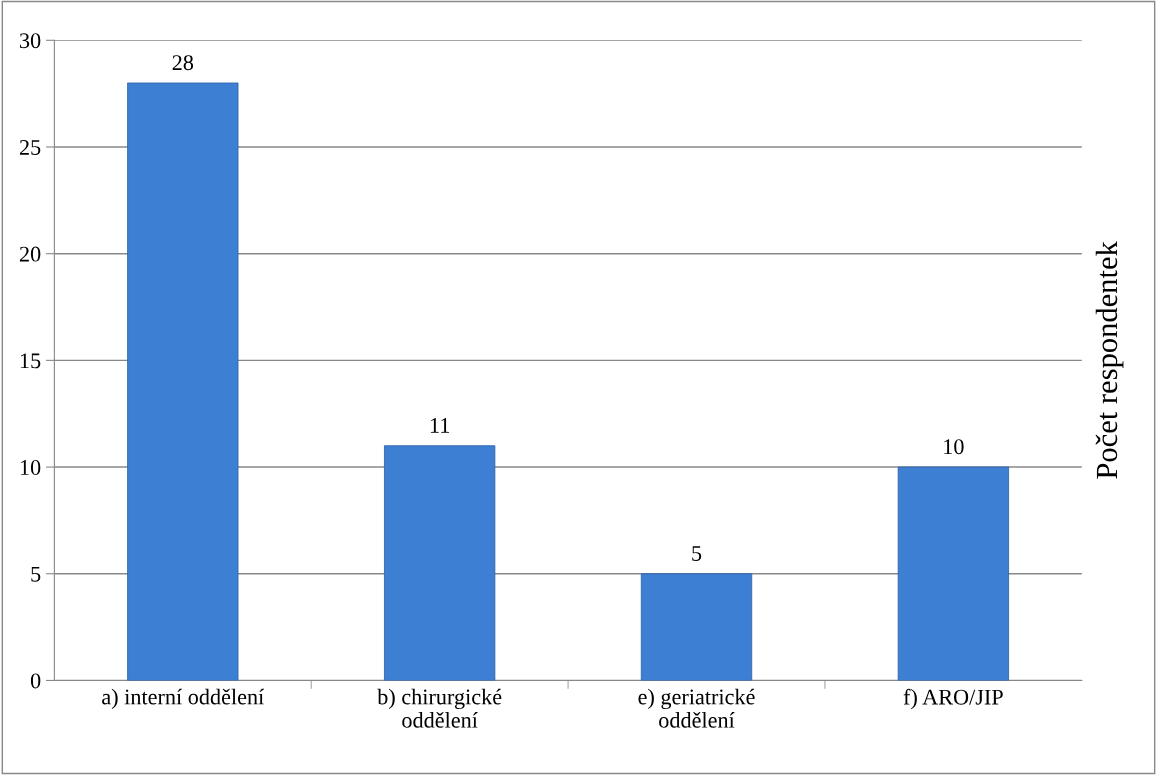  I want to click on x-tick-label: b) chirurgické oddělení, so click(439, 708).